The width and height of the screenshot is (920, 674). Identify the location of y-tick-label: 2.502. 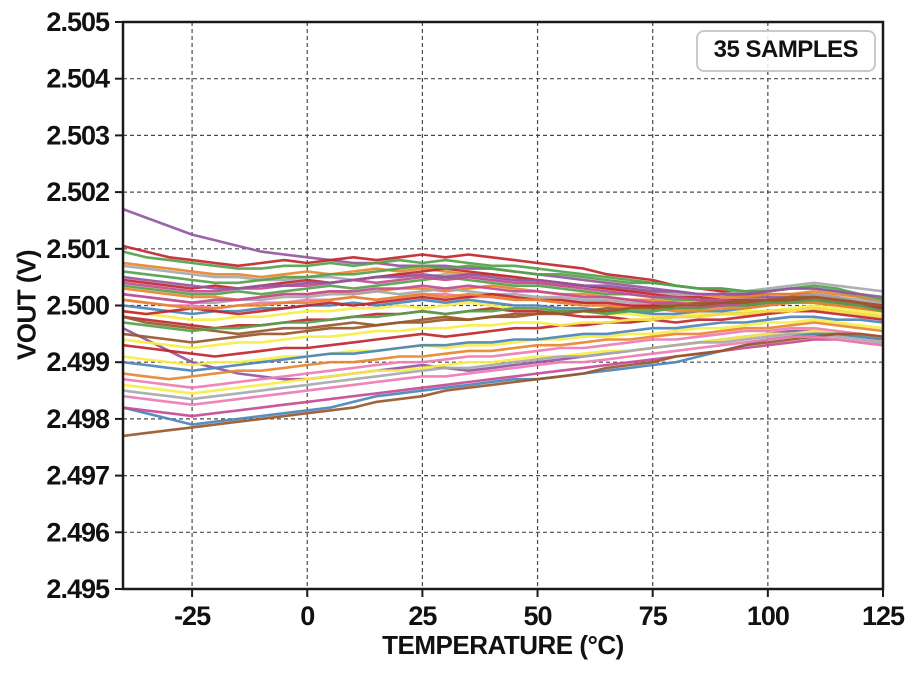
(77, 192).